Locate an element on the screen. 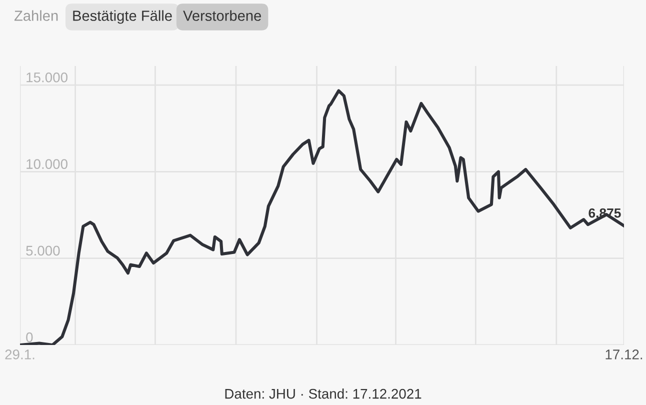 This screenshot has width=646, height=405. x-tick-label: 29.1. is located at coordinates (19, 355).